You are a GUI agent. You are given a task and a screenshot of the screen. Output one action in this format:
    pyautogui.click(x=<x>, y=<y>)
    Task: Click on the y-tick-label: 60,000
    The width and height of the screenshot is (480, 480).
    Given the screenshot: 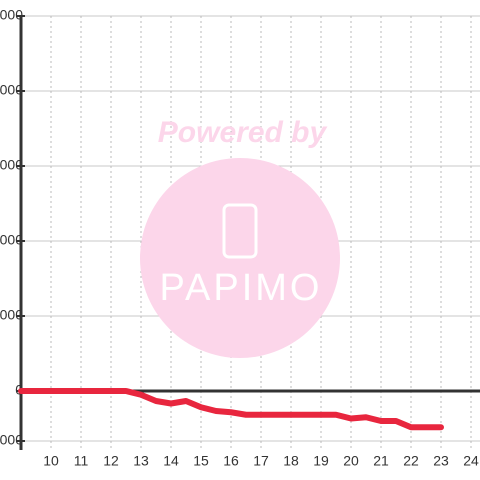 What is the action you would take?
    pyautogui.click(x=11, y=240)
    